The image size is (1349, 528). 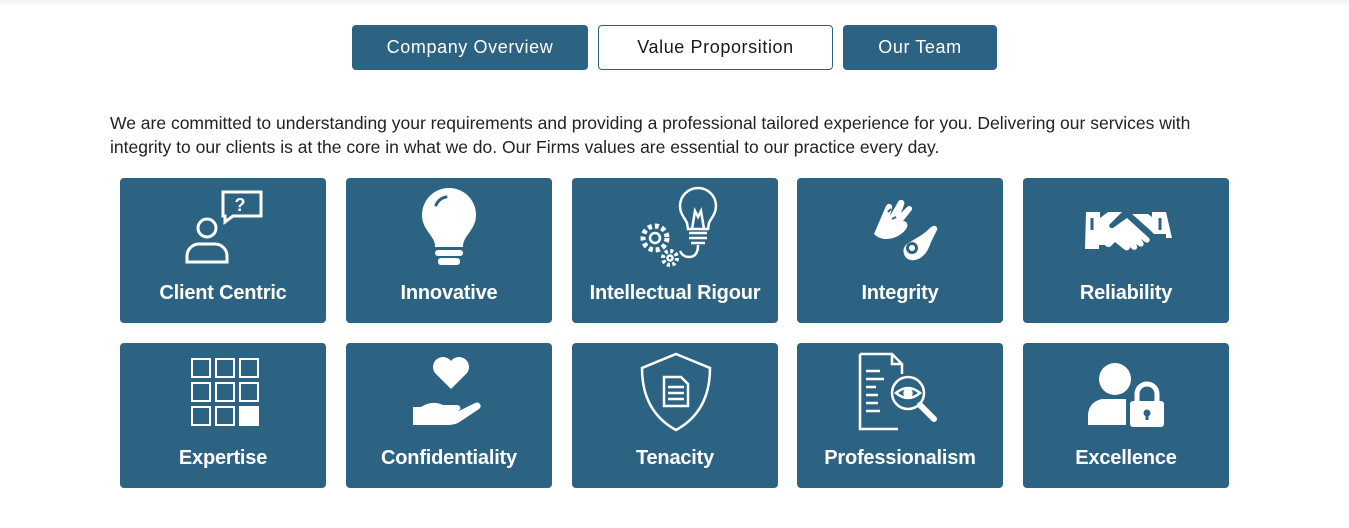 What do you see at coordinates (675, 227) in the screenshot?
I see `gears-lightbulb-icon` at bounding box center [675, 227].